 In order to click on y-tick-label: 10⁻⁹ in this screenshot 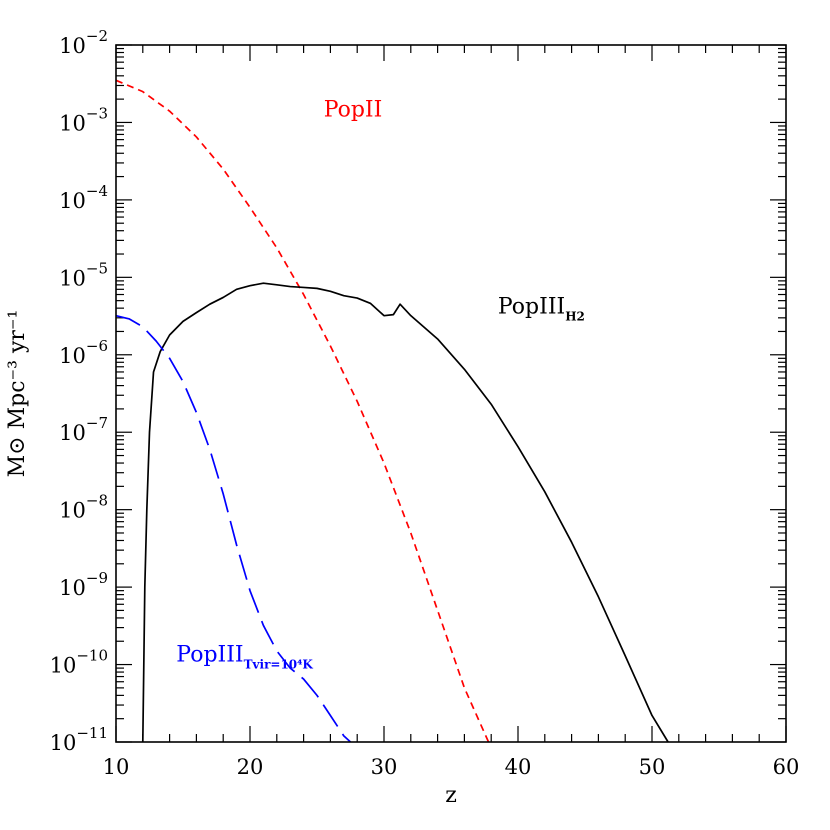, I will do `click(83, 584)`.